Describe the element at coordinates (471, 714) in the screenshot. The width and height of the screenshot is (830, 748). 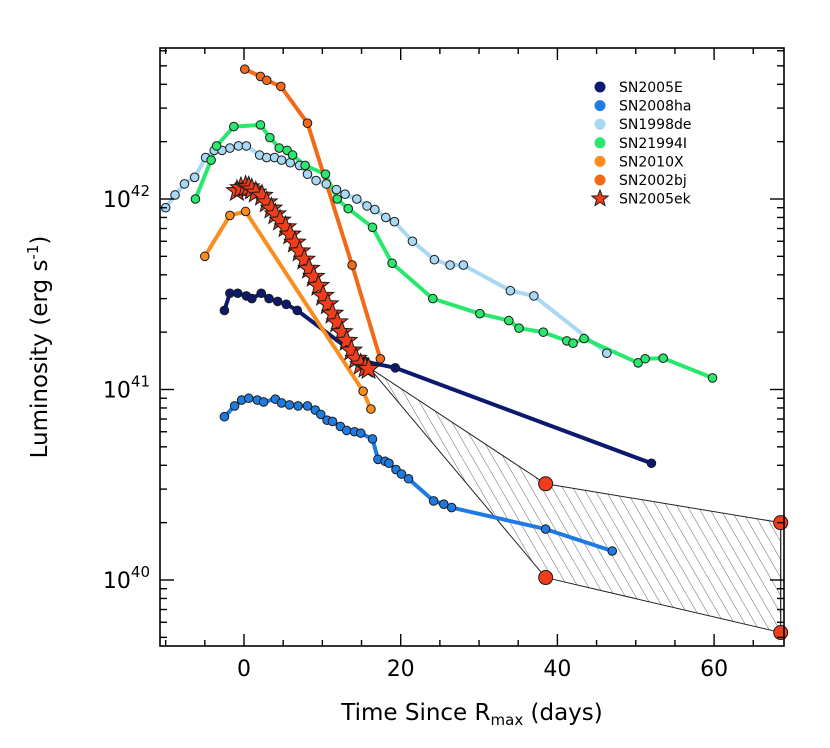
I see `x-axis-title: Time Since Rmax (days)` at that location.